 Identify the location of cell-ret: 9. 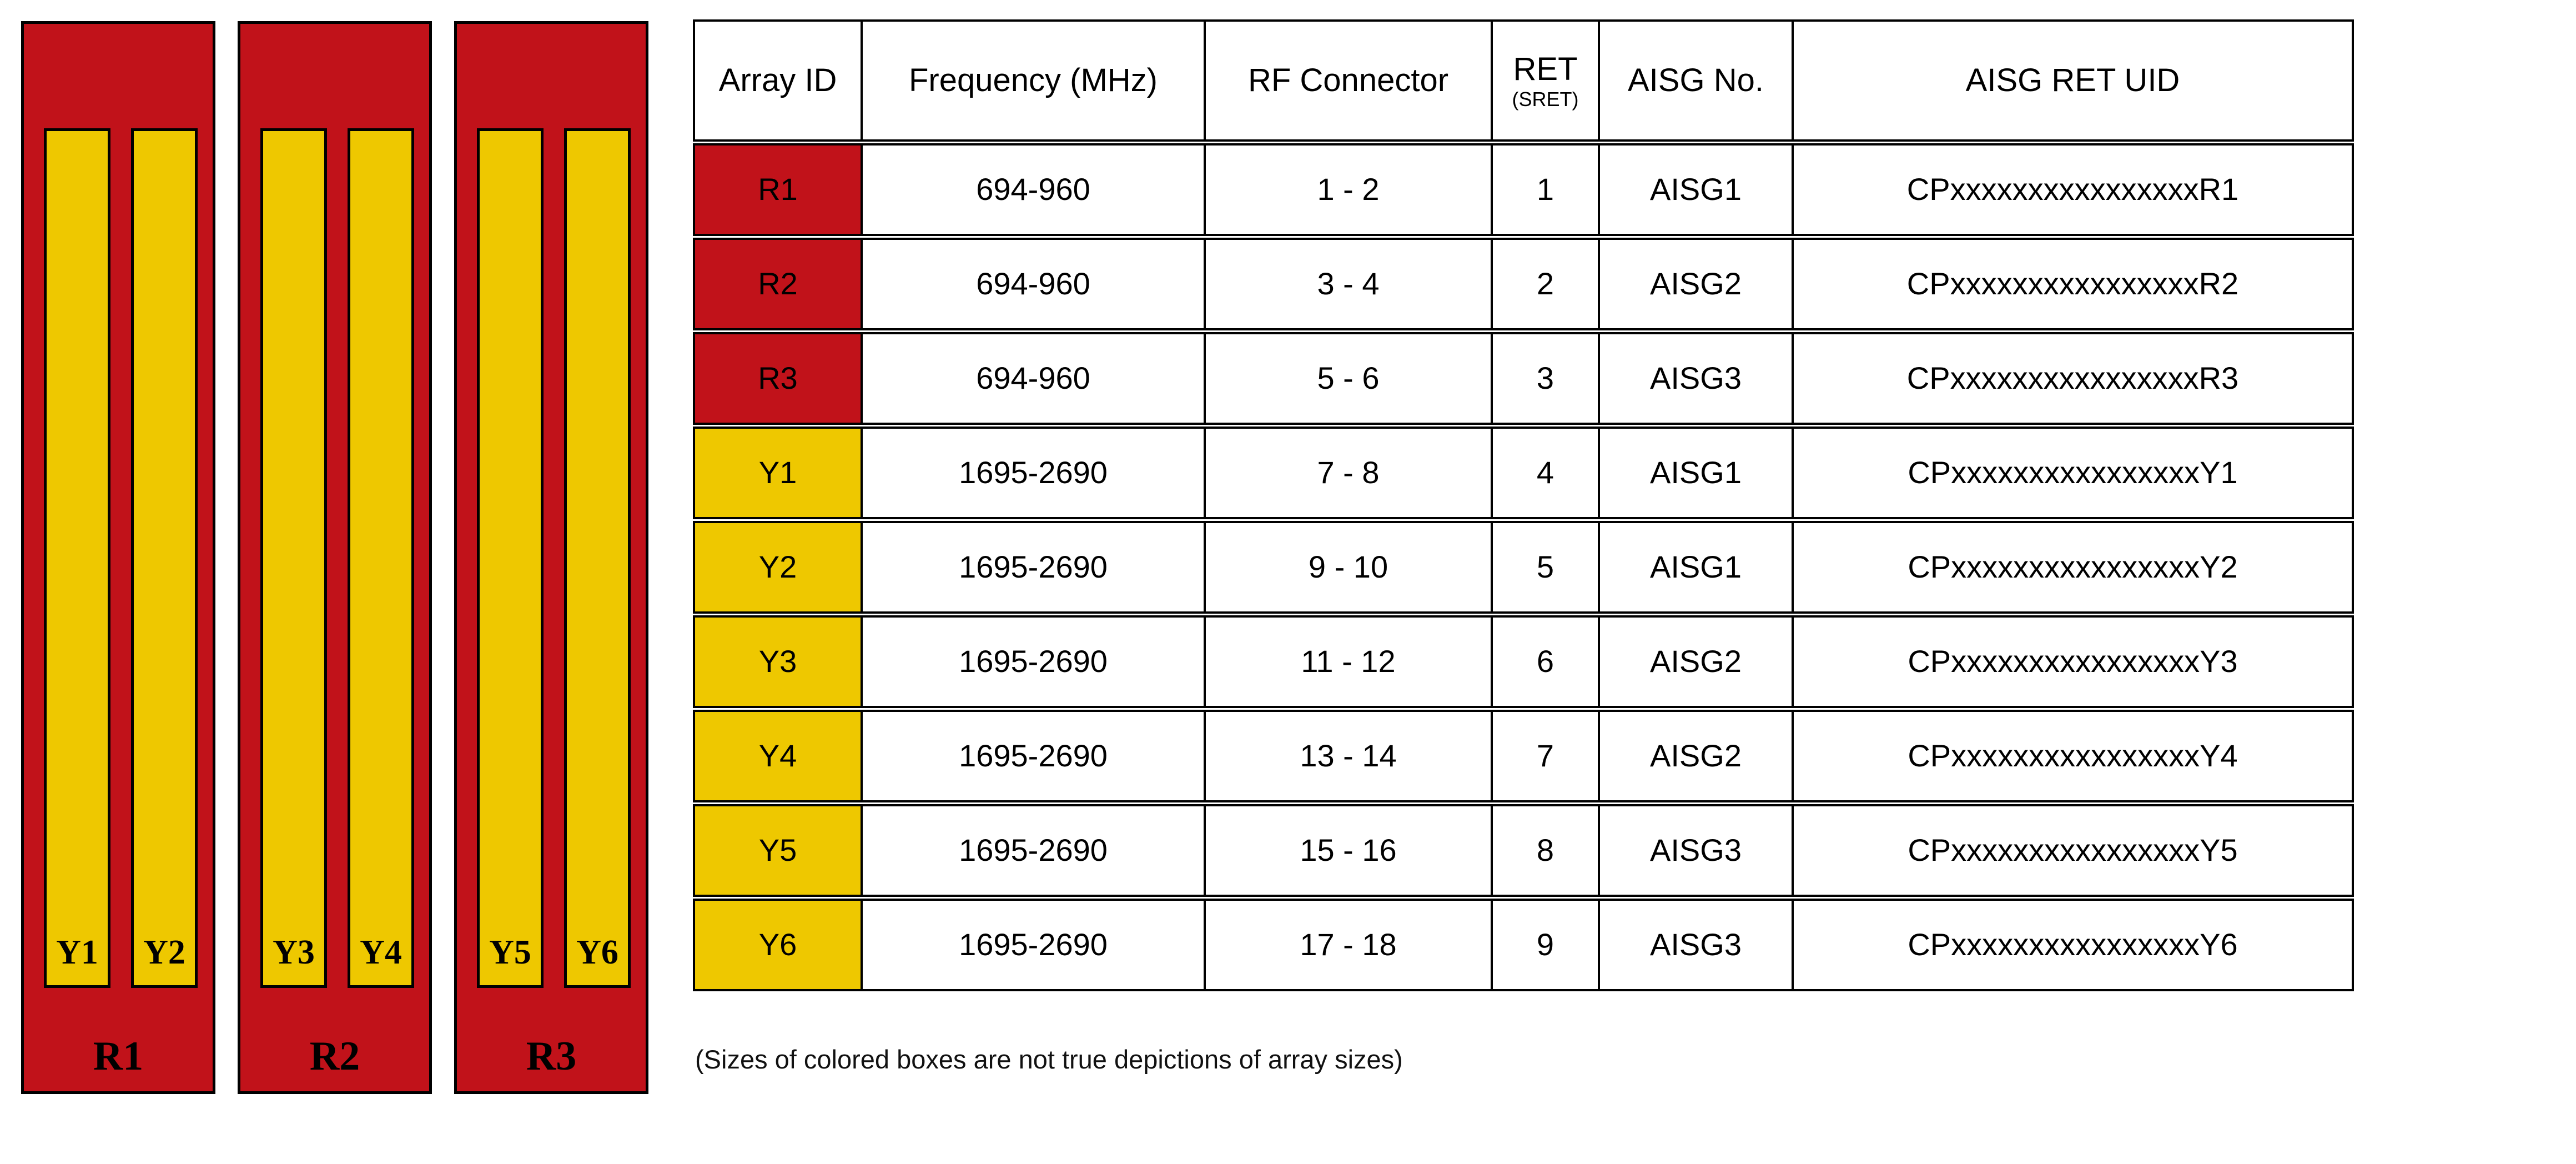
(1546, 945).